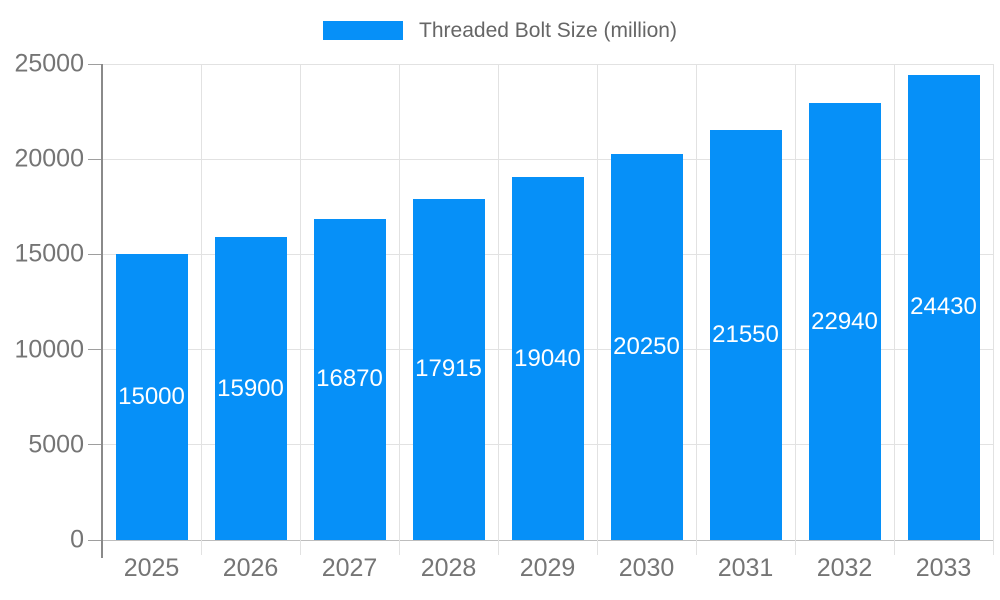 The width and height of the screenshot is (1000, 600). What do you see at coordinates (151, 568) in the screenshot?
I see `x-tick-label: 2025` at bounding box center [151, 568].